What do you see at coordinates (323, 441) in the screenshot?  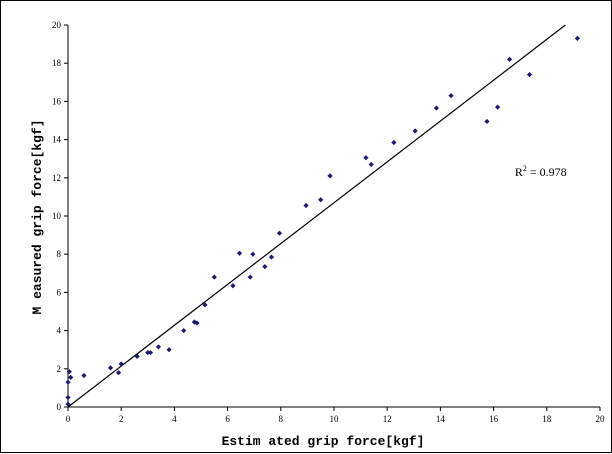 I see `x-axis-title: Estim ated grip force[kgf]` at bounding box center [323, 441].